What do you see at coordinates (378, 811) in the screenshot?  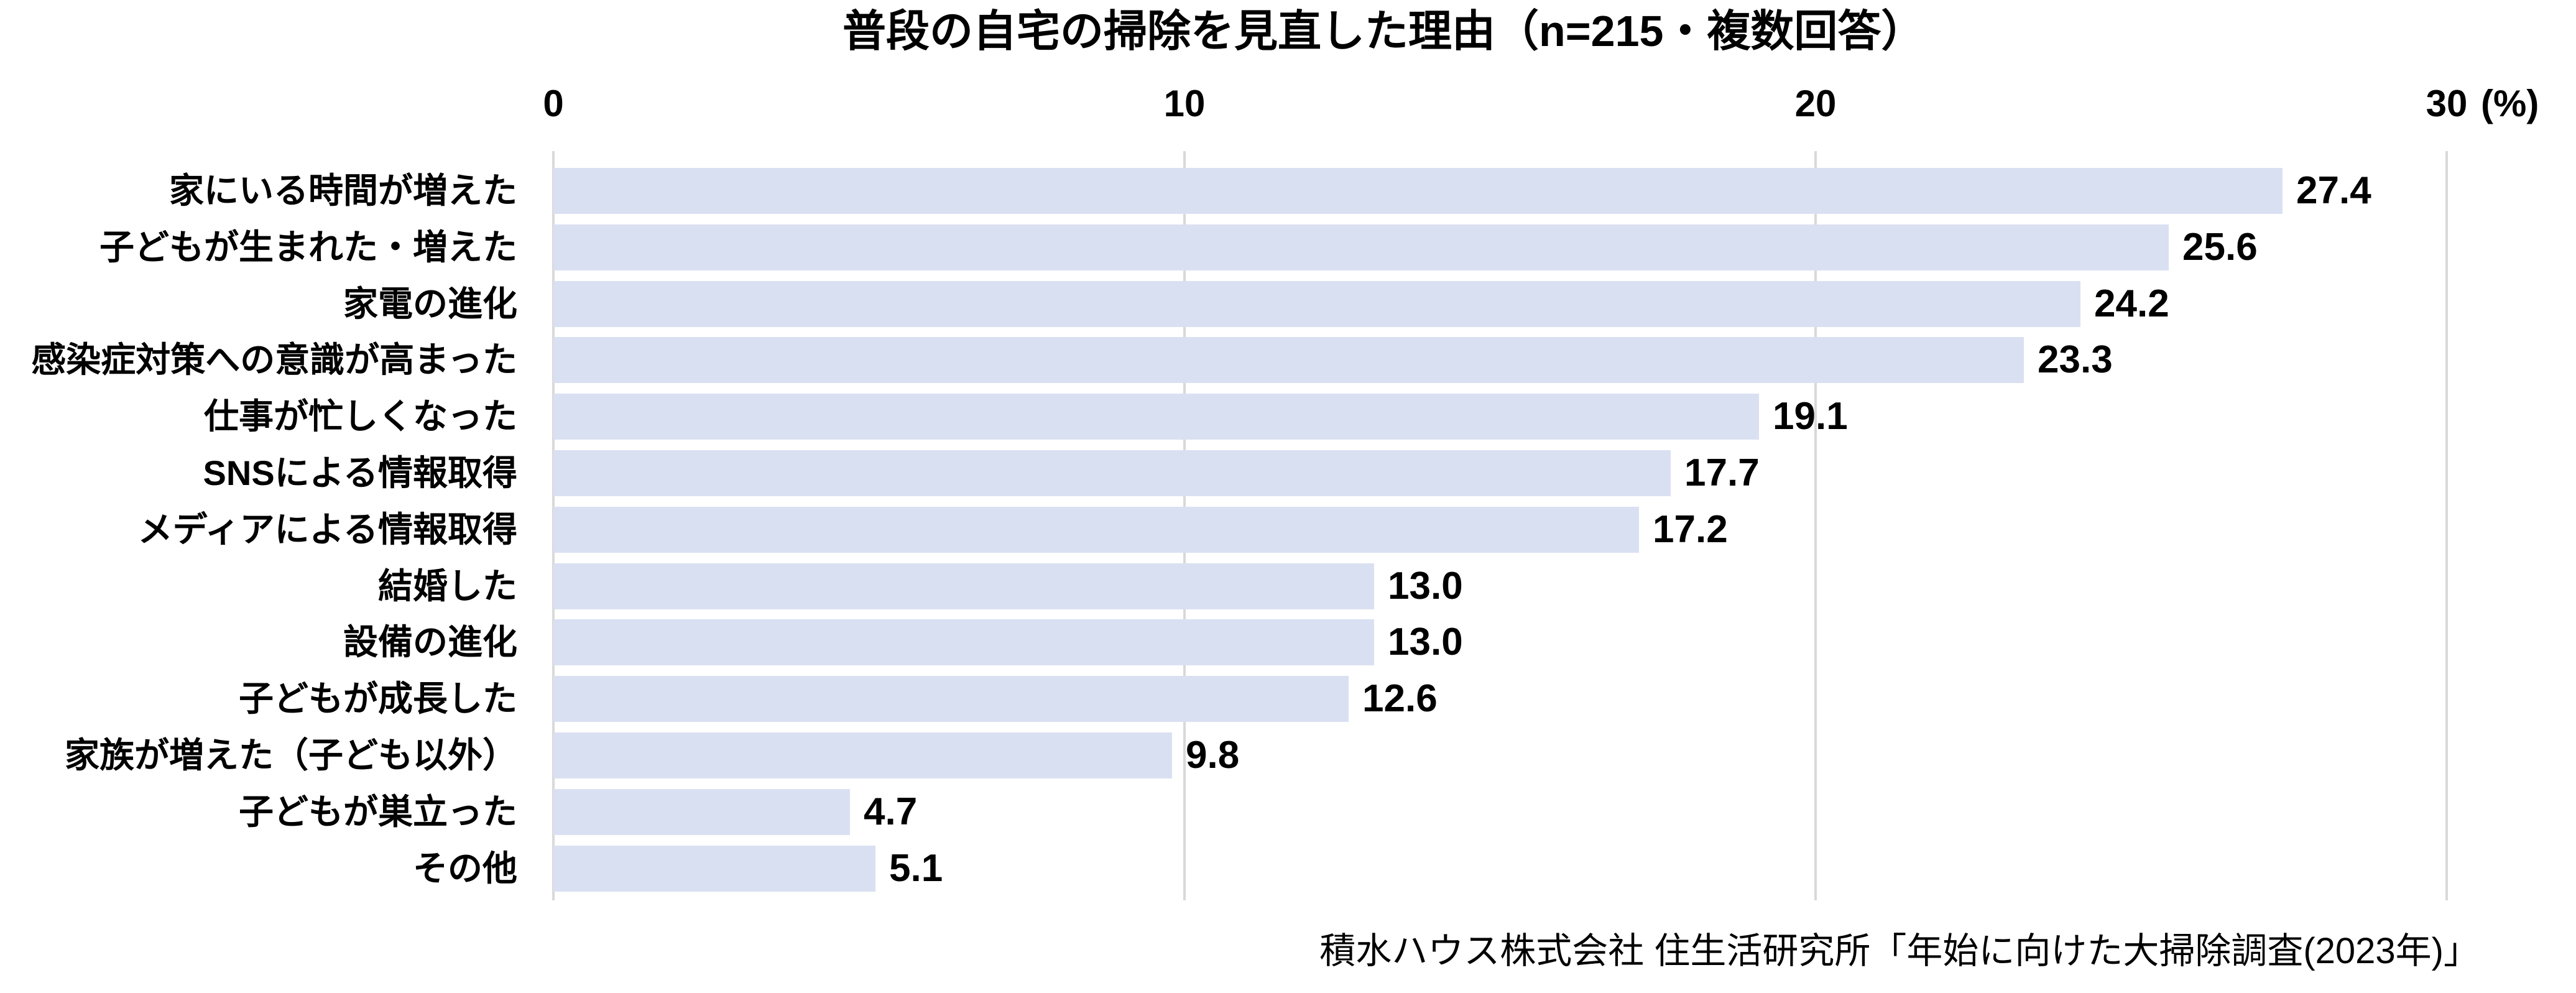 I see `category-label: 子どもが巣立った` at bounding box center [378, 811].